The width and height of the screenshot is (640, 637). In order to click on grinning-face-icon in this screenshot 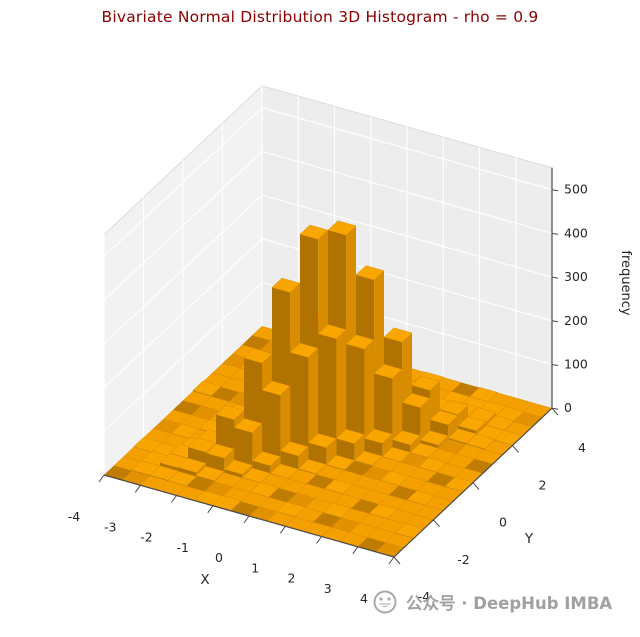, I will do `click(385, 602)`.